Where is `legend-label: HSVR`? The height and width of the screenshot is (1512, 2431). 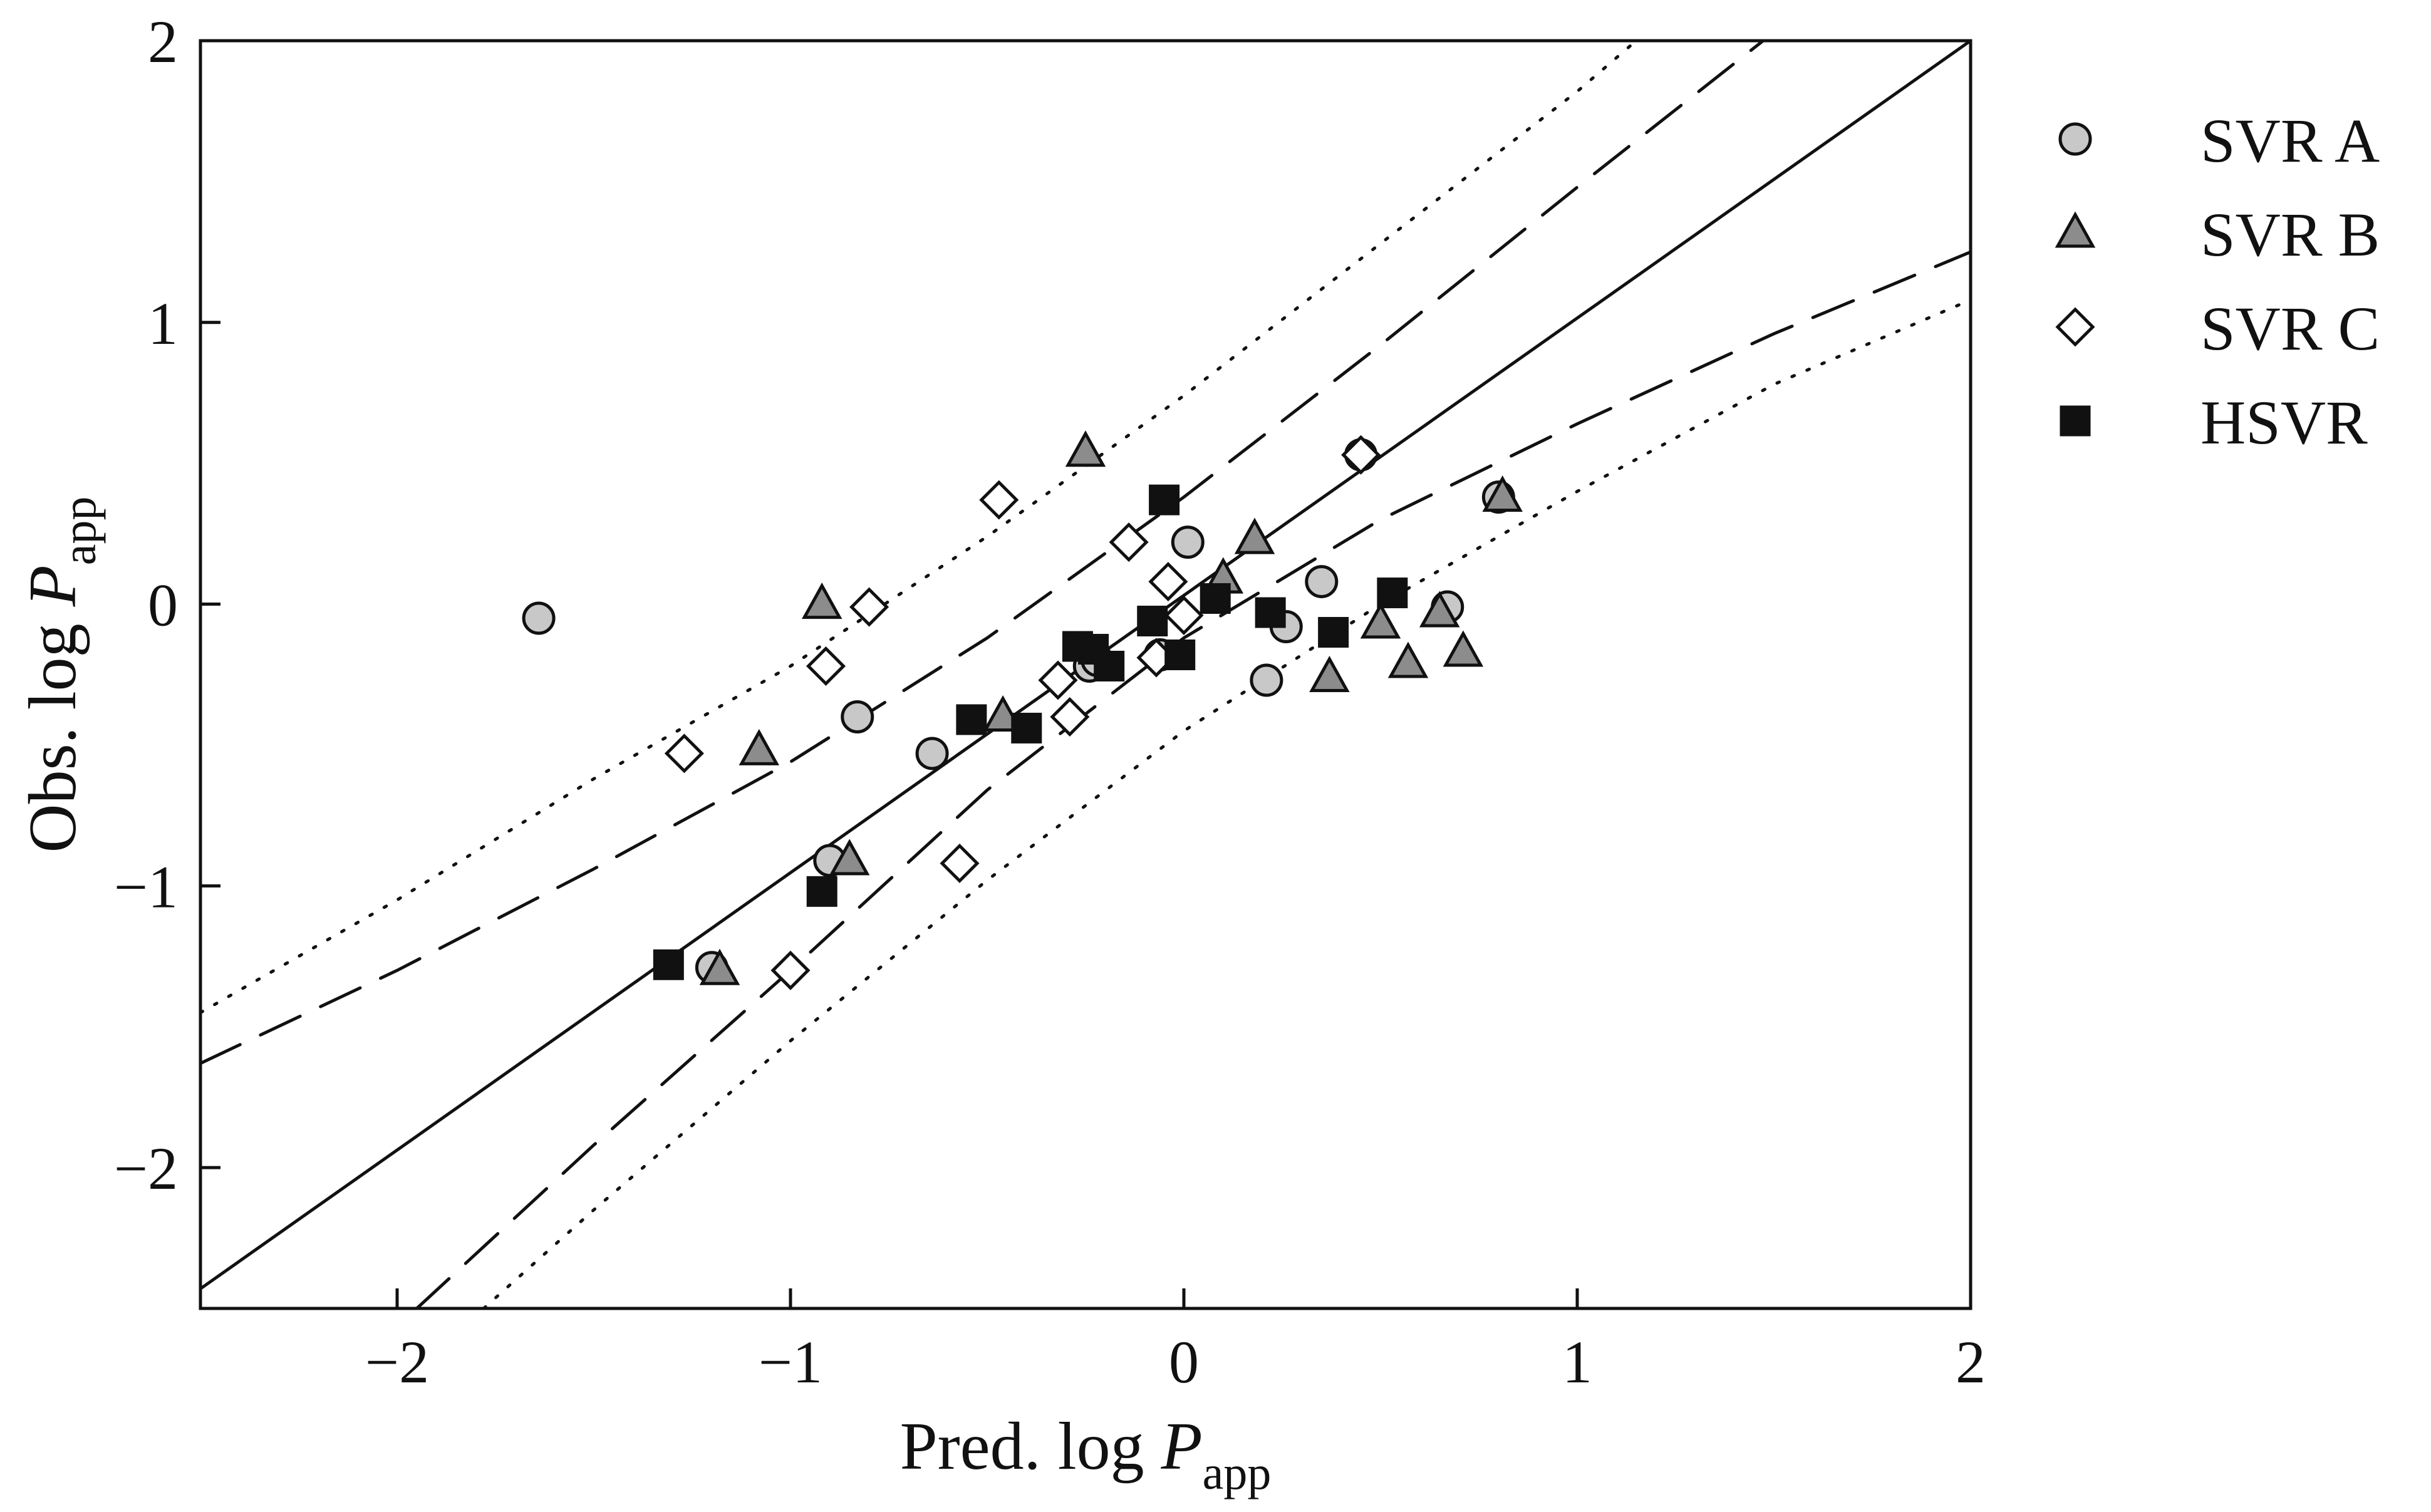 legend-label: HSVR is located at coordinates (2284, 422).